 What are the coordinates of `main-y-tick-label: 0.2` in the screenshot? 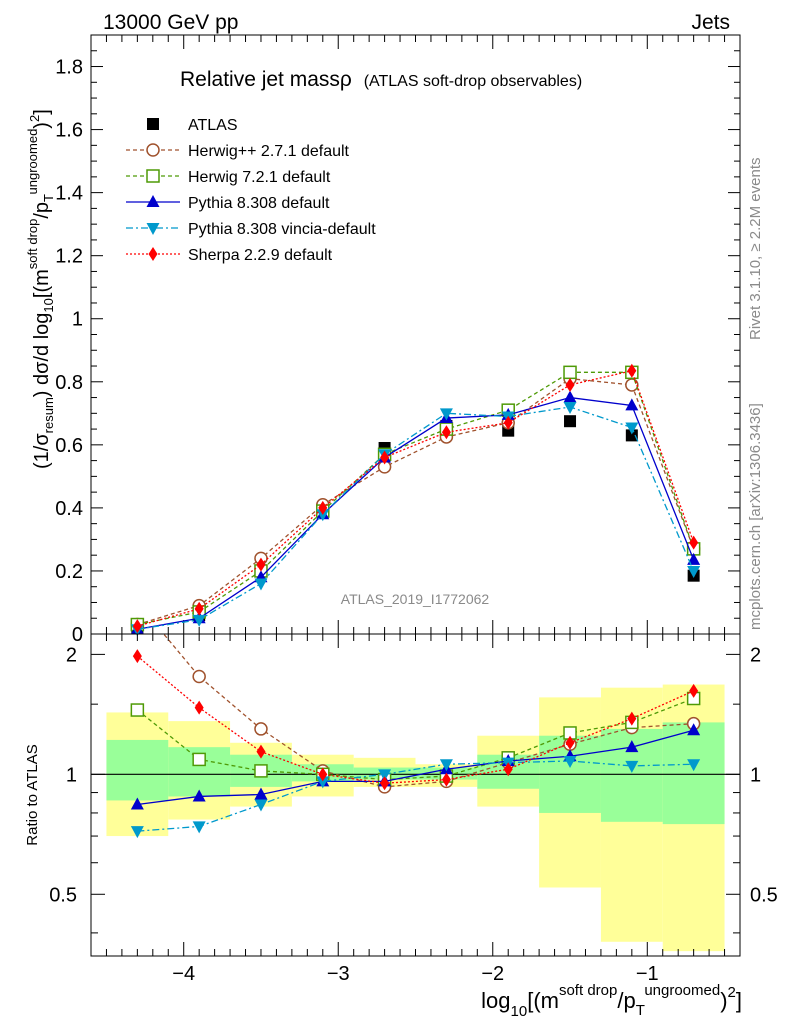 It's located at (69, 572).